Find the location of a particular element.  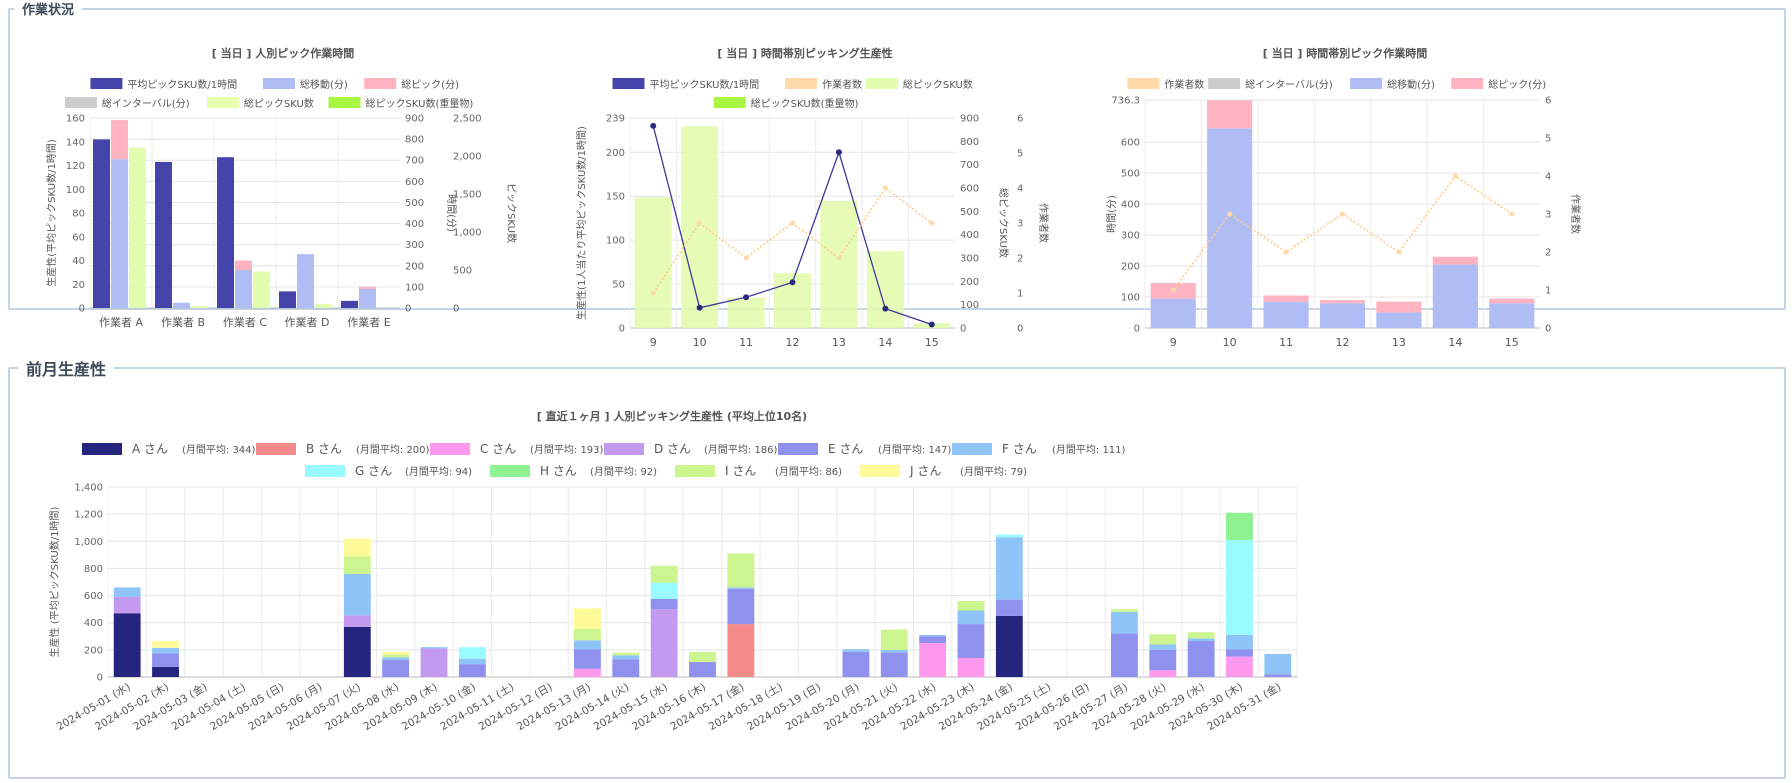

x-tick-label: 11 is located at coordinates (1286, 342).